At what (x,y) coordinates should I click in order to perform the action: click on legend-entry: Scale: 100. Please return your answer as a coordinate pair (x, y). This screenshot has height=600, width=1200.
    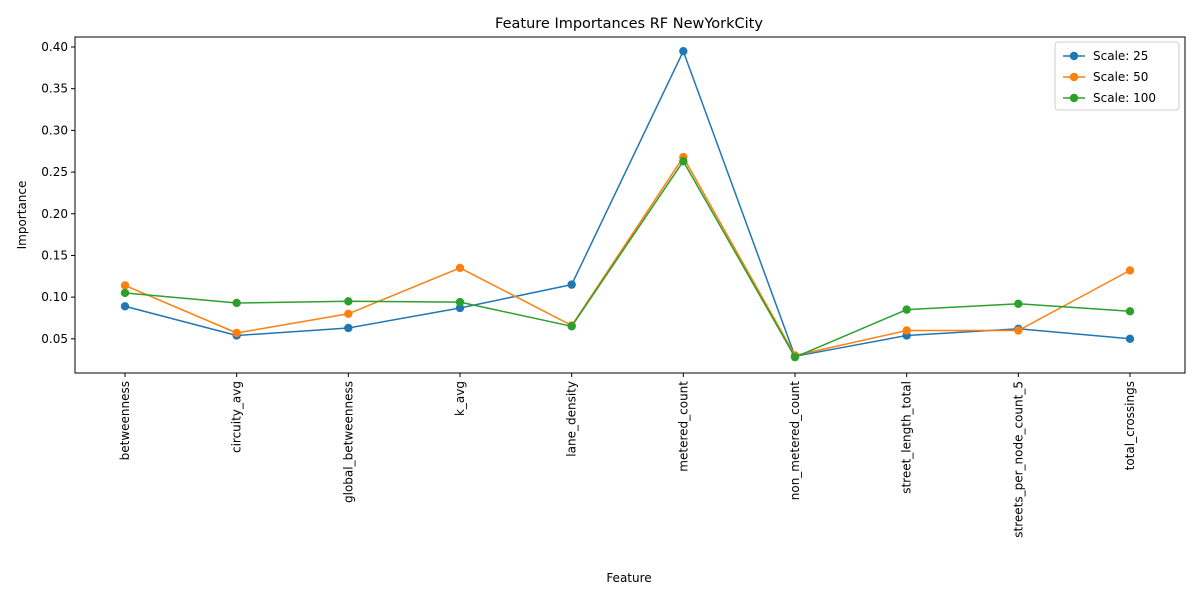
    Looking at the image, I should click on (1109, 98).